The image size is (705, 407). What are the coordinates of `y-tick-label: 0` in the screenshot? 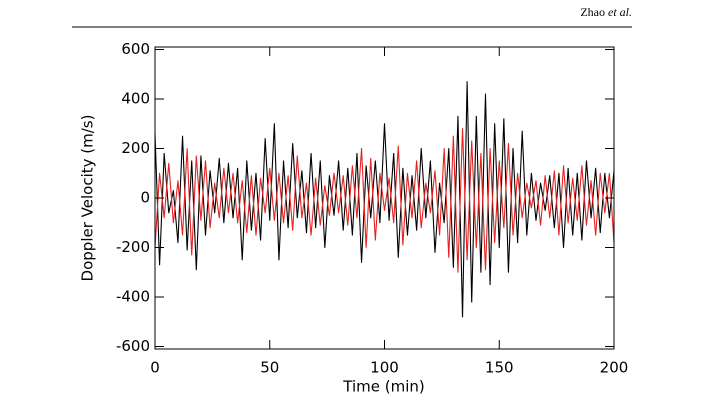 It's located at (145, 198).